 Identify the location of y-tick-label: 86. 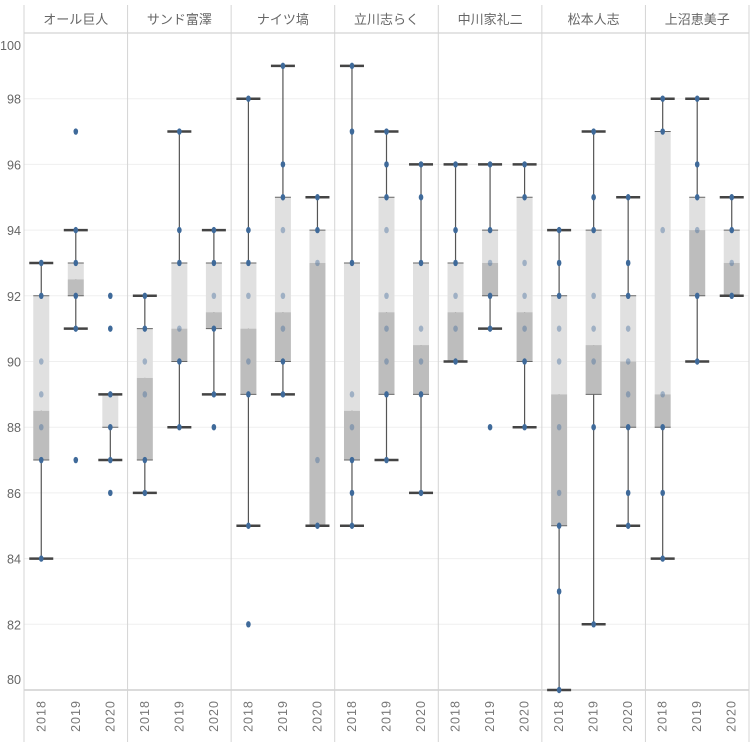
(14, 493).